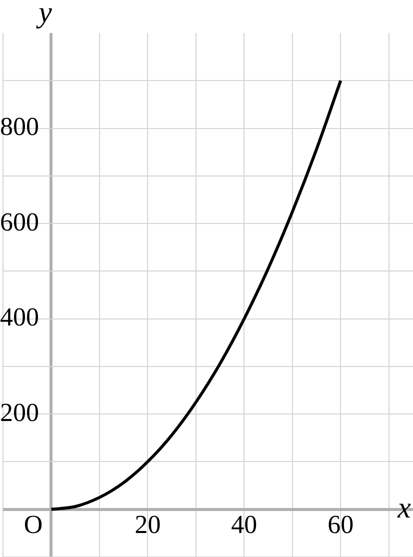 Image resolution: width=413 pixels, height=557 pixels. I want to click on y-axis-title: y, so click(44, 14).